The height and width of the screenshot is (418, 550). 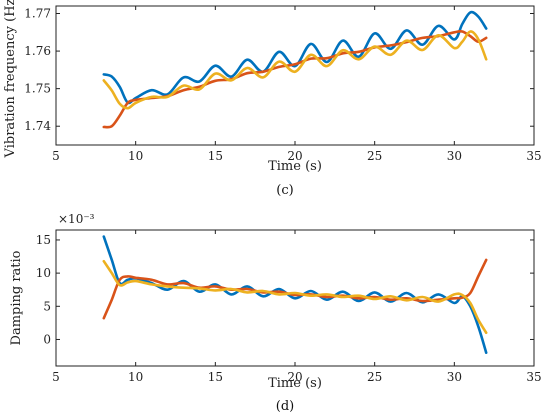 What do you see at coordinates (10, 79) in the screenshot?
I see `y-axis-label: Vibration frequency (Hz)` at bounding box center [10, 79].